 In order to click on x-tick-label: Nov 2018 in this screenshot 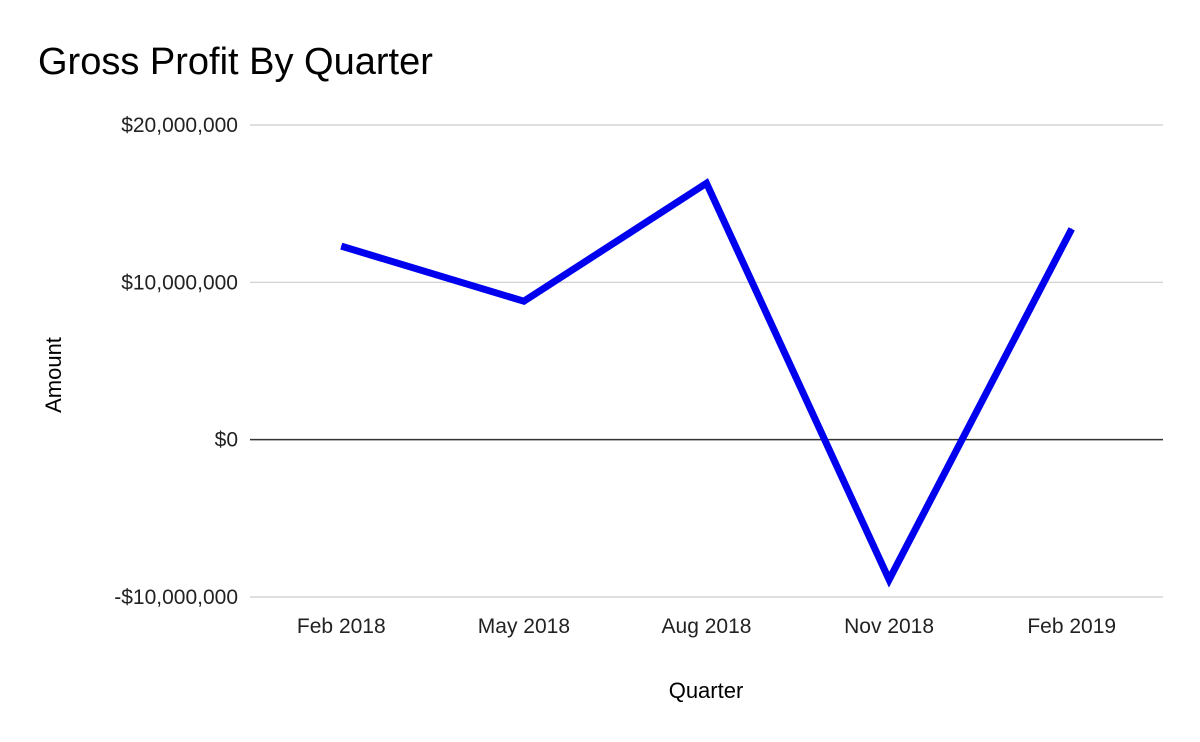, I will do `click(889, 626)`.